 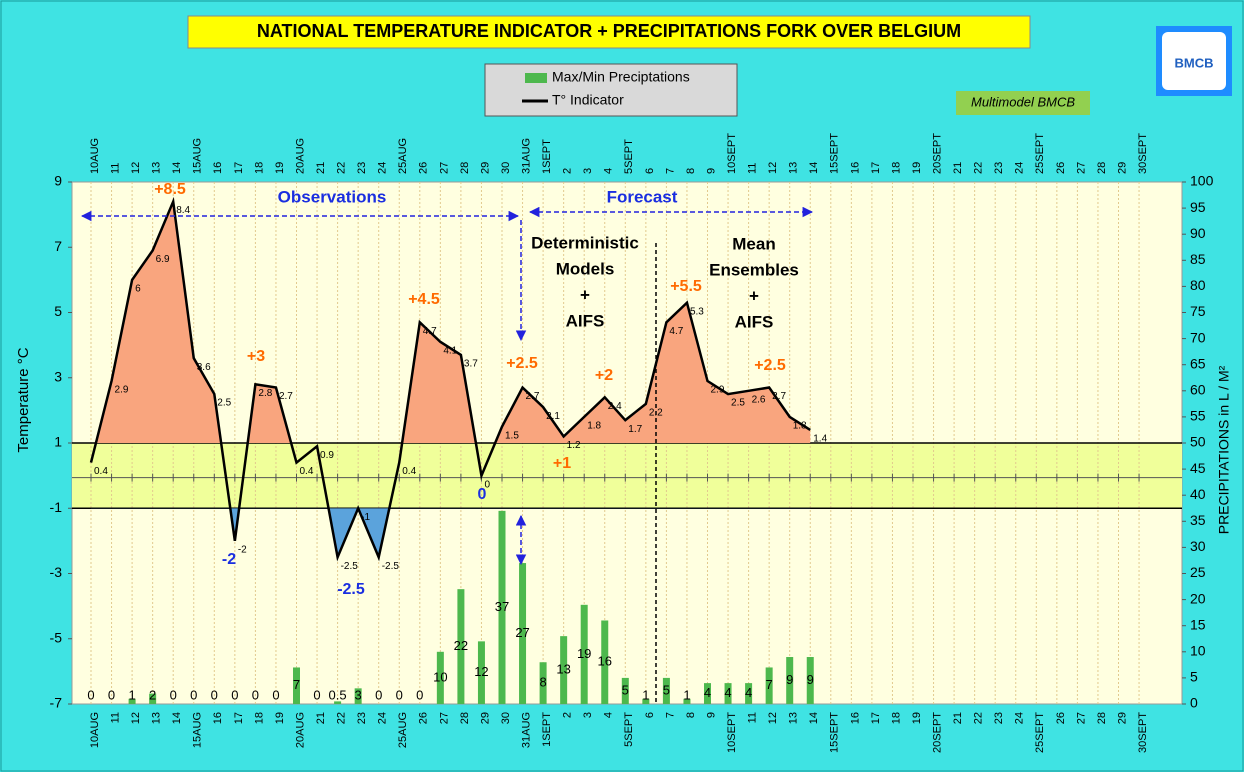 What do you see at coordinates (670, 171) in the screenshot?
I see `x-tick-label-top: 7` at bounding box center [670, 171].